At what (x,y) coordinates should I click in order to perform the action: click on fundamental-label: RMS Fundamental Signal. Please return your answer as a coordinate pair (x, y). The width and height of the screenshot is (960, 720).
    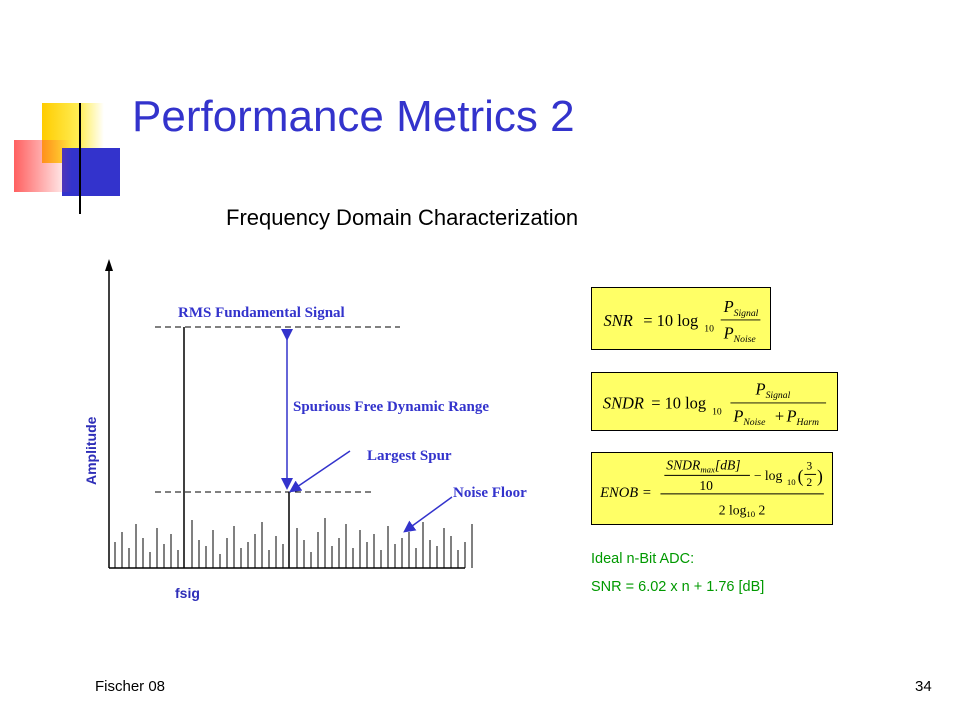
    Looking at the image, I should click on (261, 313).